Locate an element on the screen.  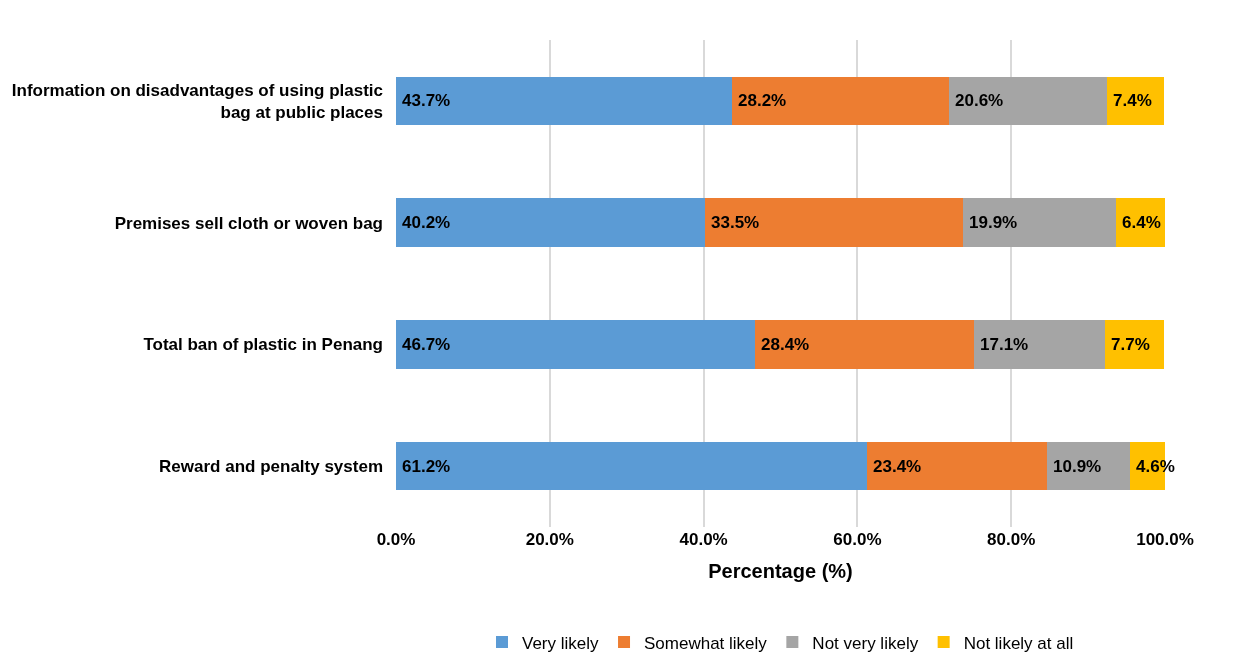
data-label: 20.6% is located at coordinates (979, 100).